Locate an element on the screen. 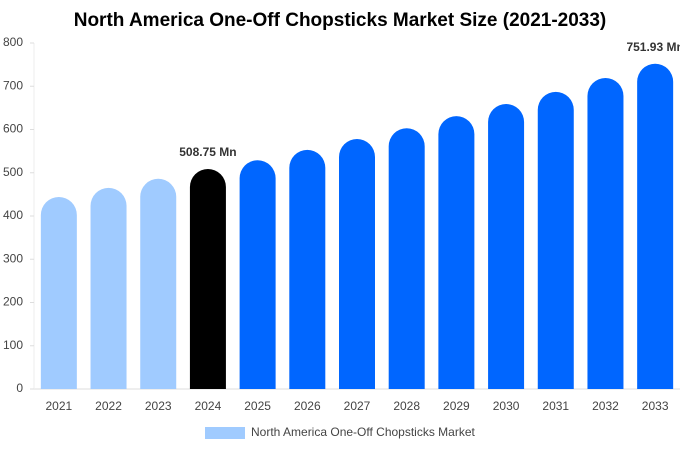 The width and height of the screenshot is (680, 450). x-tick-label: 2030 is located at coordinates (506, 406).